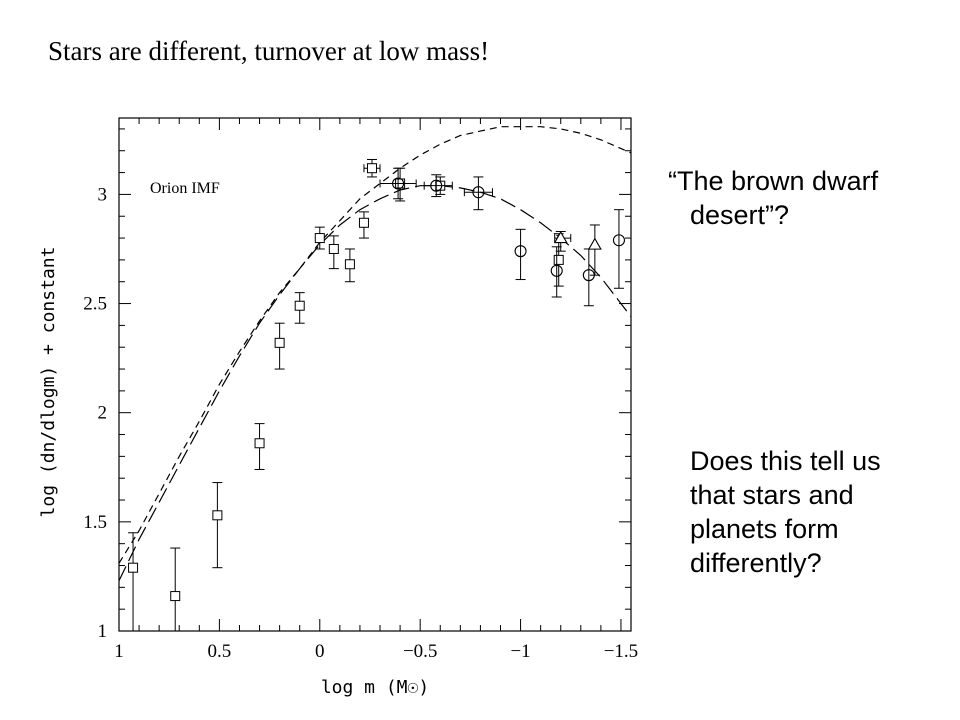 This screenshot has width=960, height=720. What do you see at coordinates (103, 413) in the screenshot?
I see `y-tick-label: 2` at bounding box center [103, 413].